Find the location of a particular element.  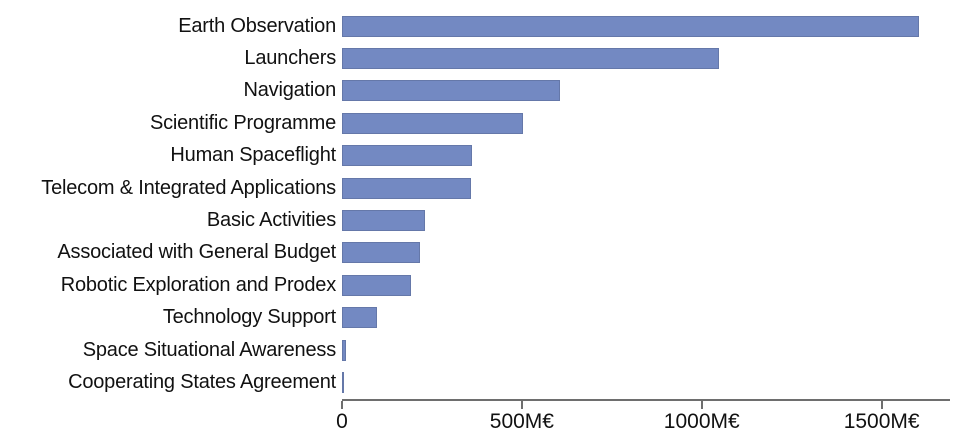

bar-row: Technology Support is located at coordinates (480, 318).